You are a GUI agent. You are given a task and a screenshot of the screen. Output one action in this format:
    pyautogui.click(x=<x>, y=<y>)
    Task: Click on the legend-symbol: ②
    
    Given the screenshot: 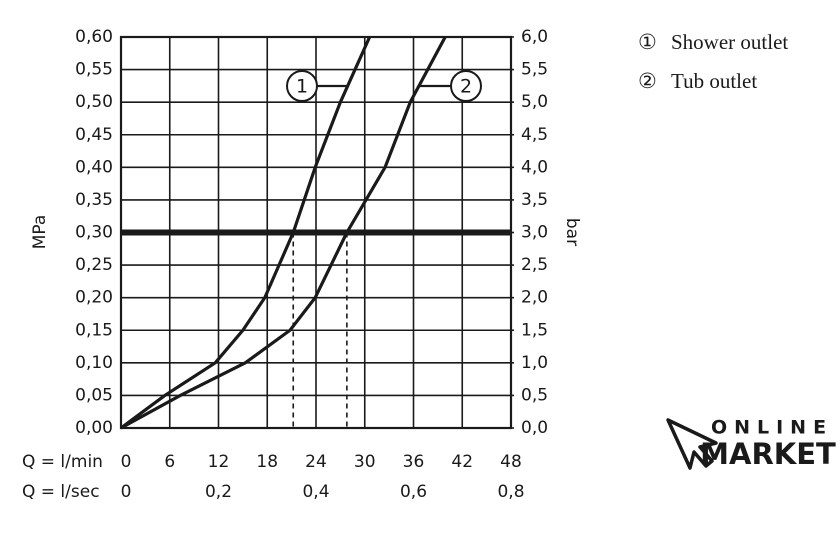 What is the action you would take?
    pyautogui.click(x=647, y=81)
    